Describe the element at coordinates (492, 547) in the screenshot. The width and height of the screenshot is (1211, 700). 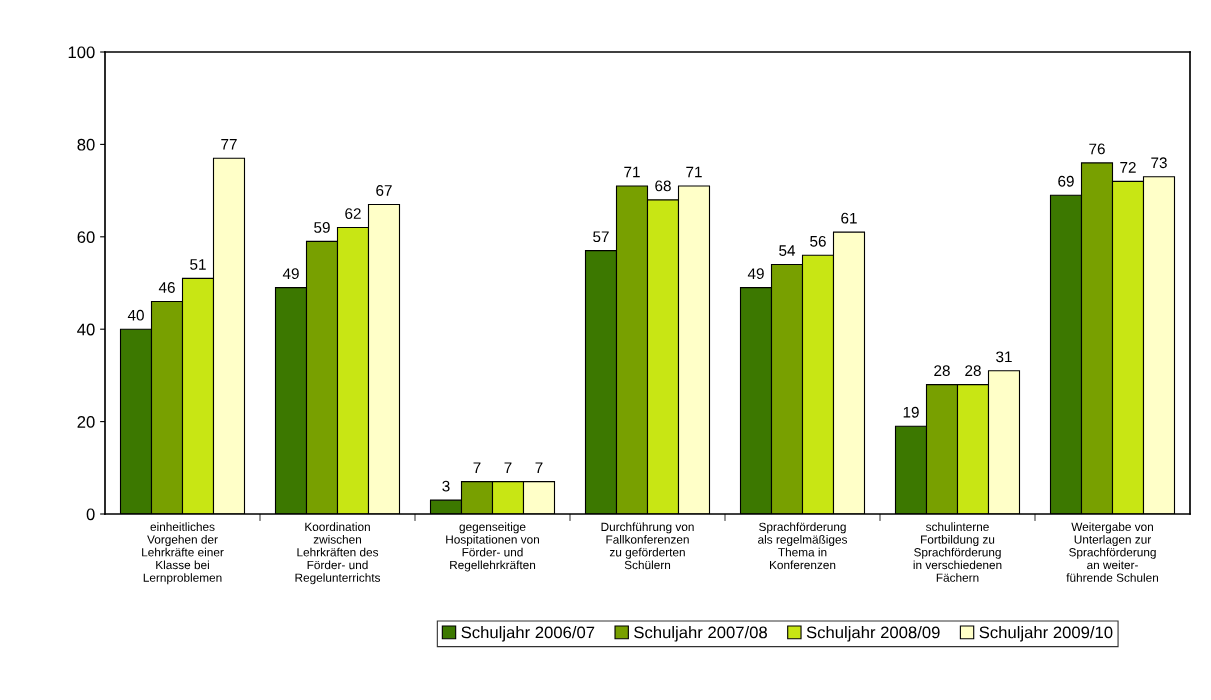
I see `x-tick-label: gegenseitige Hospitationen von Förder- und Regellehrkräften` at that location.